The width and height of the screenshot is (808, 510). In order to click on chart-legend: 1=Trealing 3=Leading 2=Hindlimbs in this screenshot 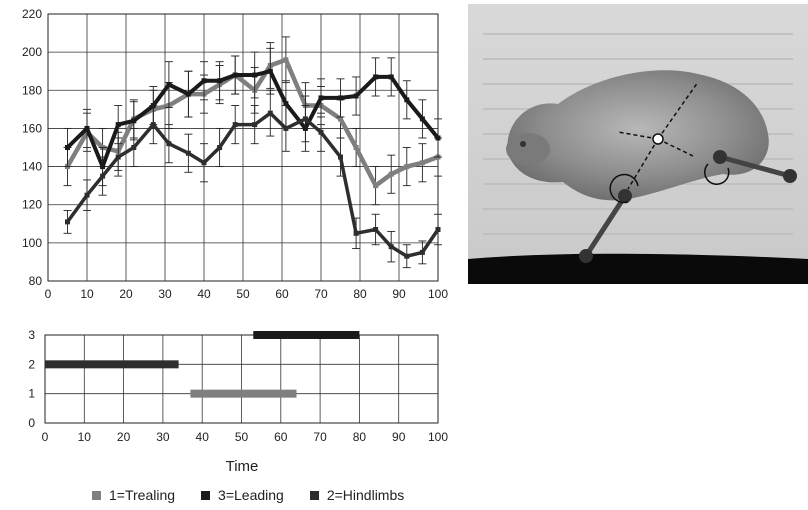, I will do `click(248, 495)`.